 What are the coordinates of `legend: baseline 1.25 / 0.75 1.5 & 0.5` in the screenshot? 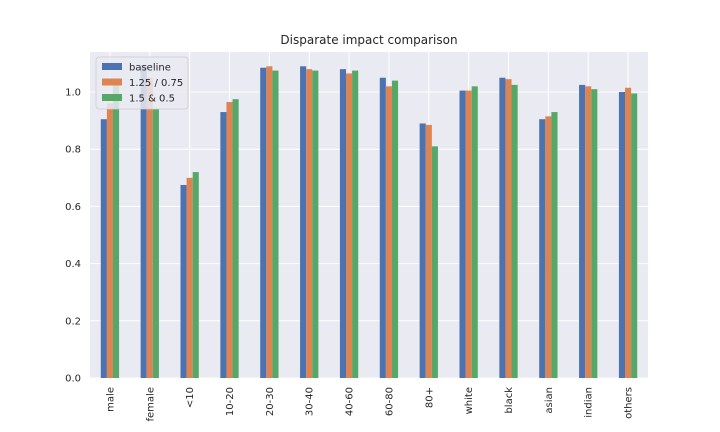 It's located at (142, 83).